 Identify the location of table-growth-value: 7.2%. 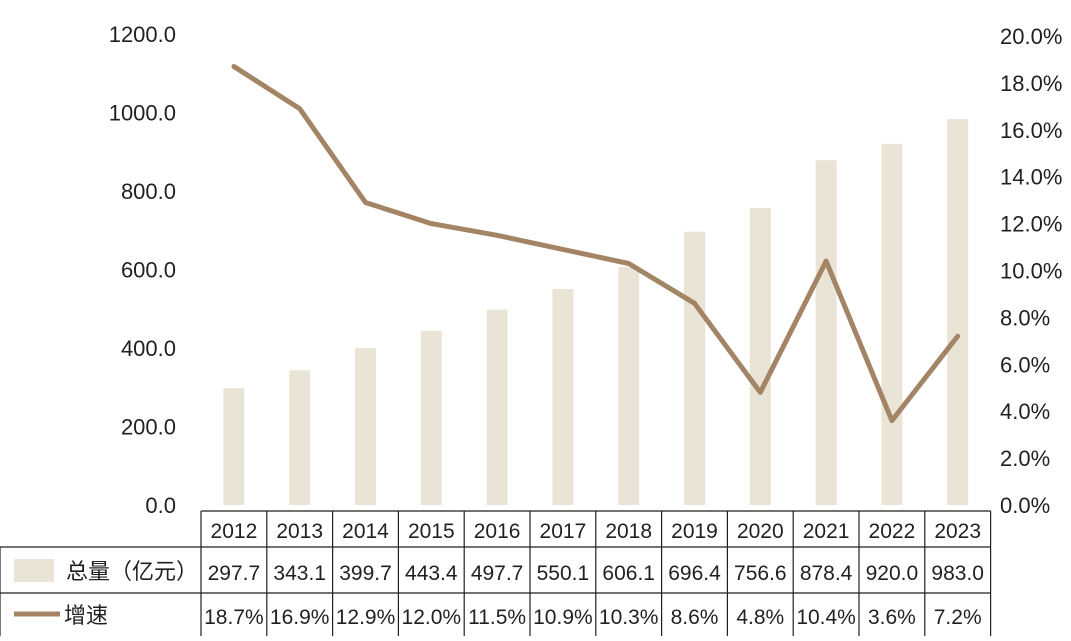
(958, 617).